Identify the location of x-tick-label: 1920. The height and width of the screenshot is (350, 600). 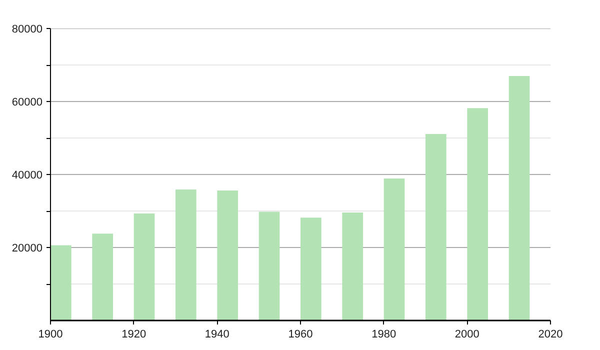
(134, 334).